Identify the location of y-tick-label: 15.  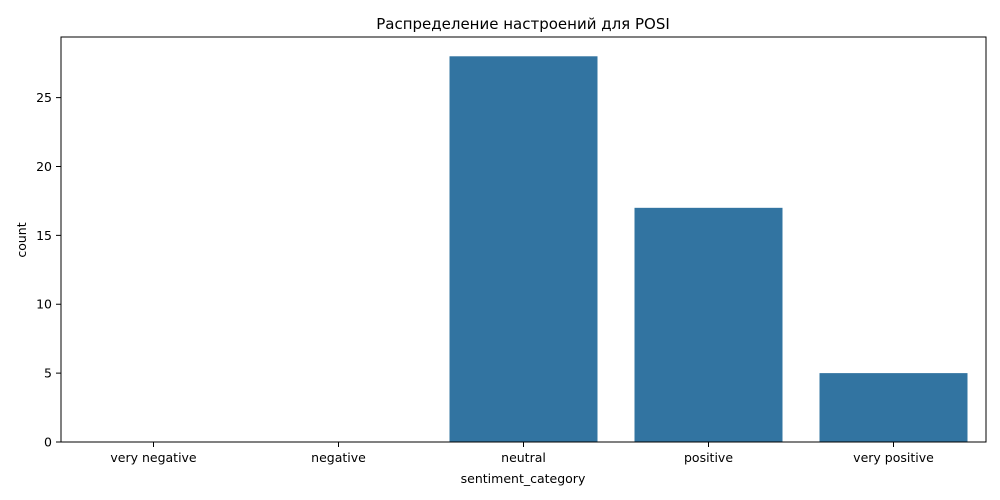
(44, 235).